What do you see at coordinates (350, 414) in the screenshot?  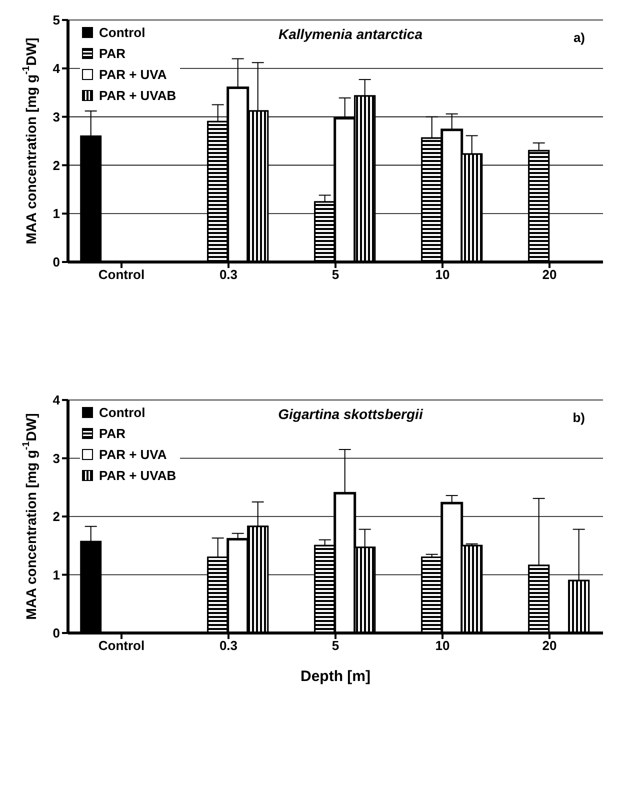 I see `chart-title: Gigartina skottsbergii` at bounding box center [350, 414].